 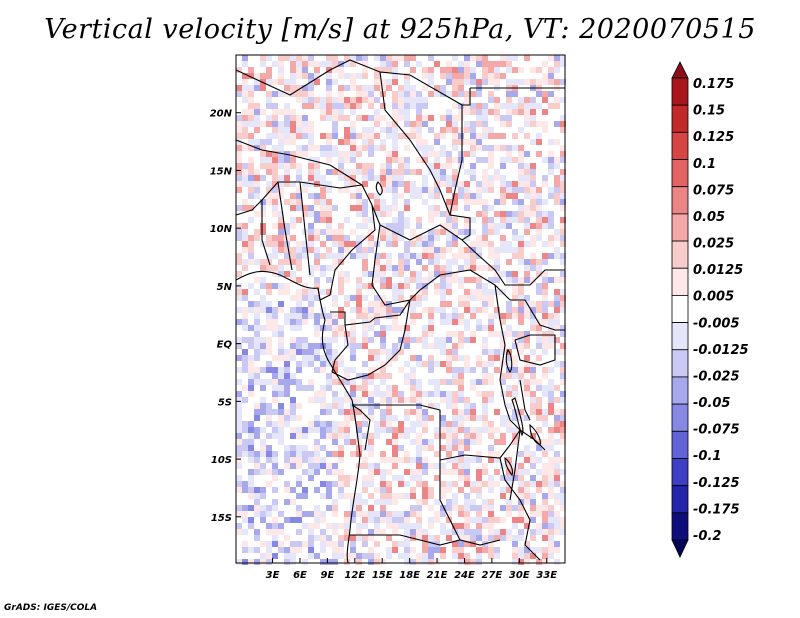 What do you see at coordinates (680, 499) in the screenshot?
I see `colorbar-segment` at bounding box center [680, 499].